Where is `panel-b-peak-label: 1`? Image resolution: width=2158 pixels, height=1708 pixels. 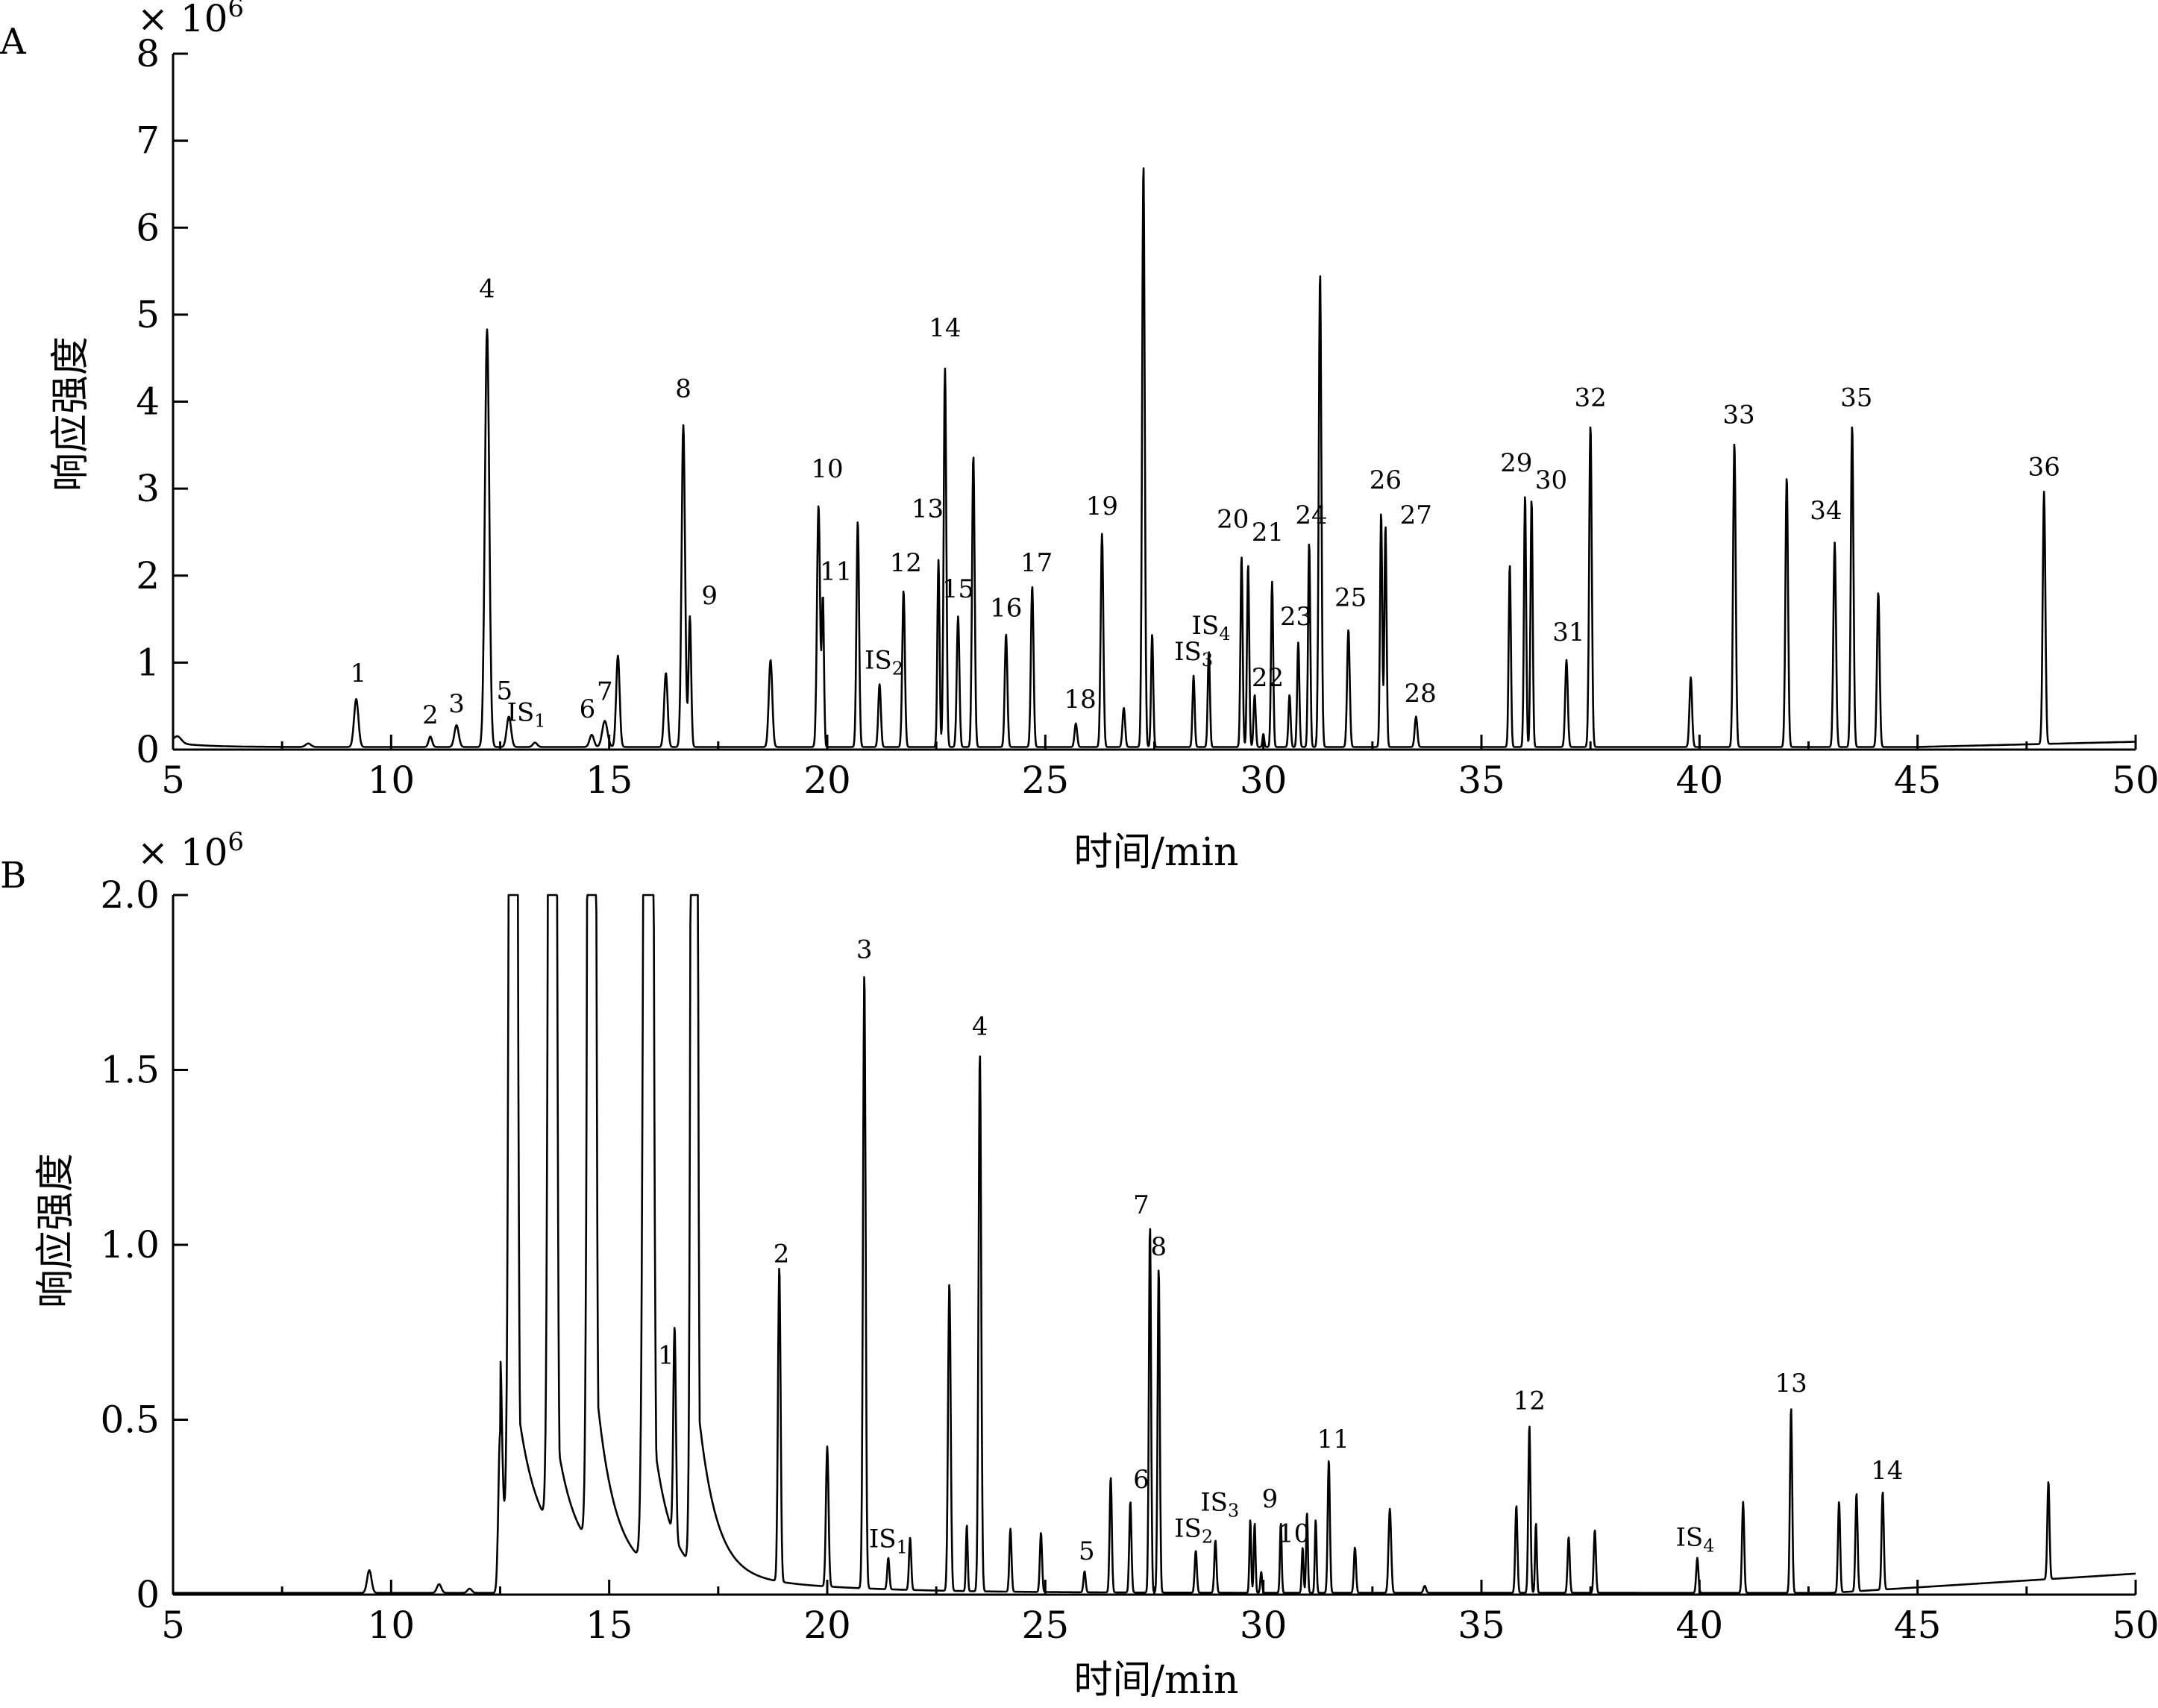 panel-b-peak-label: 1 is located at coordinates (666, 1355).